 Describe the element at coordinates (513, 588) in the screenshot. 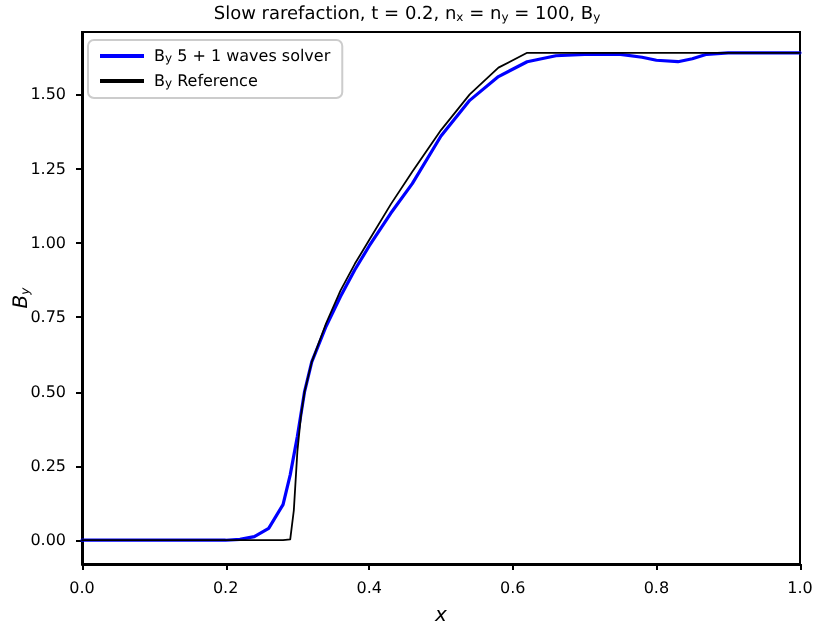

I see `x-tick-label: 0.6` at that location.